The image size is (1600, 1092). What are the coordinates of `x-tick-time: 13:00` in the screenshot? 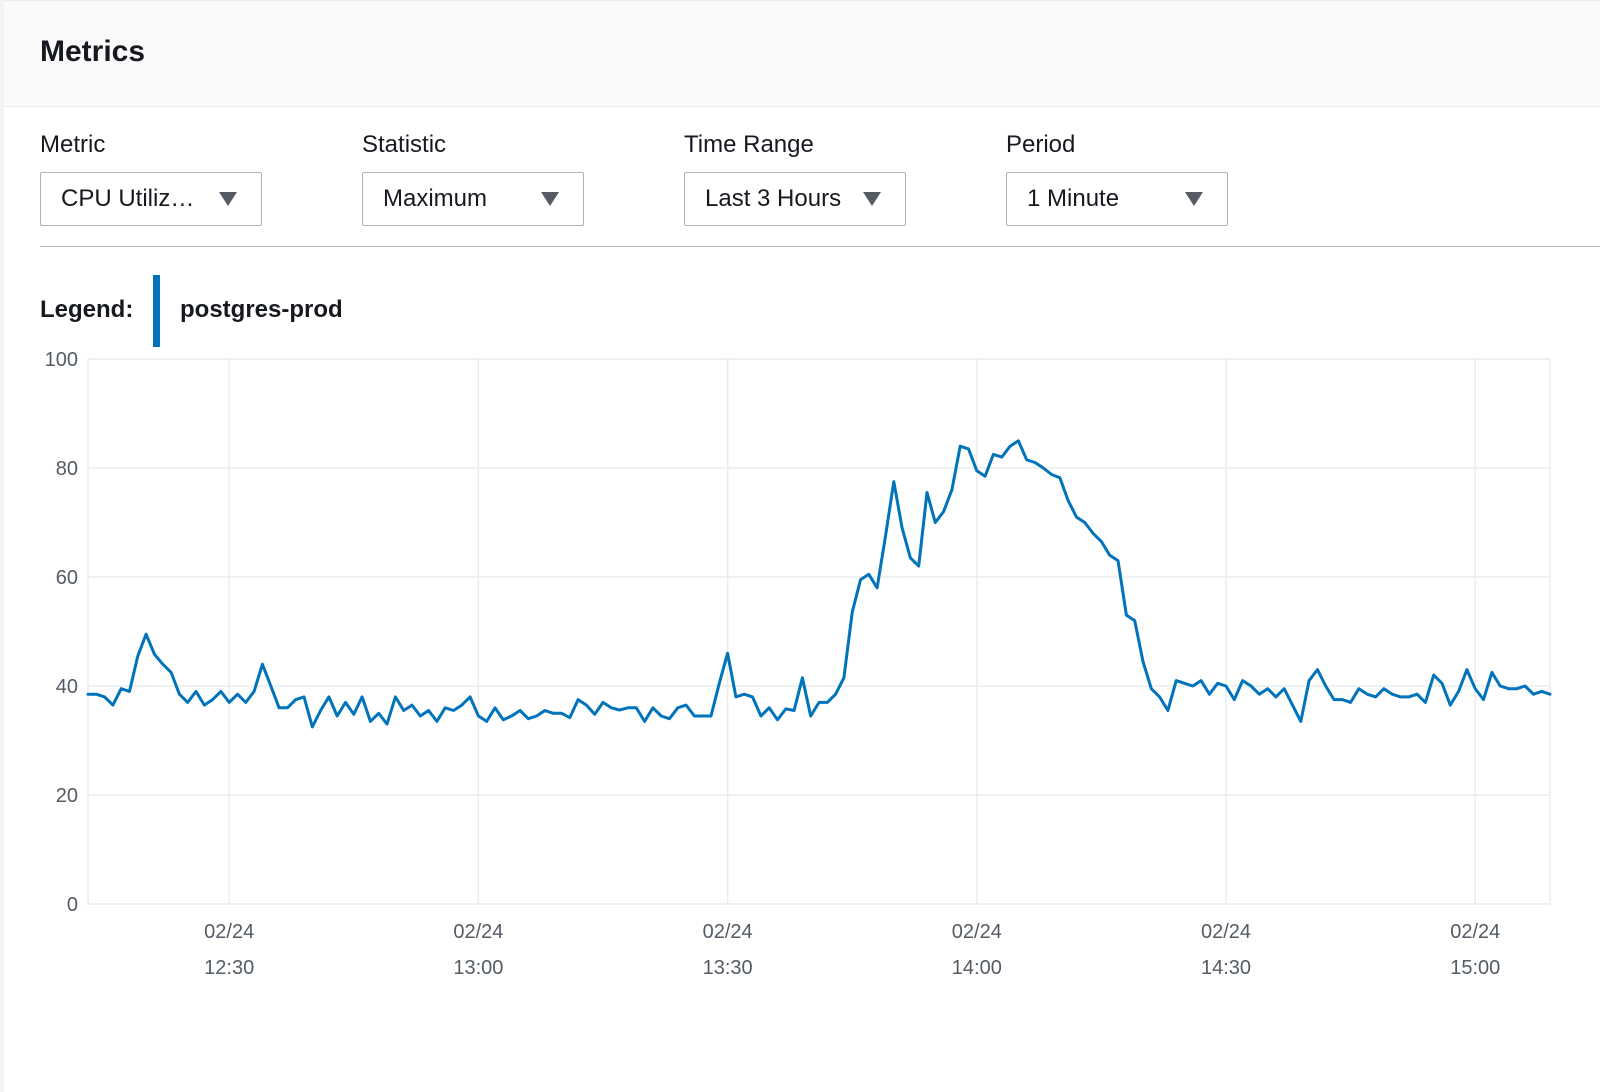 It's located at (478, 968).